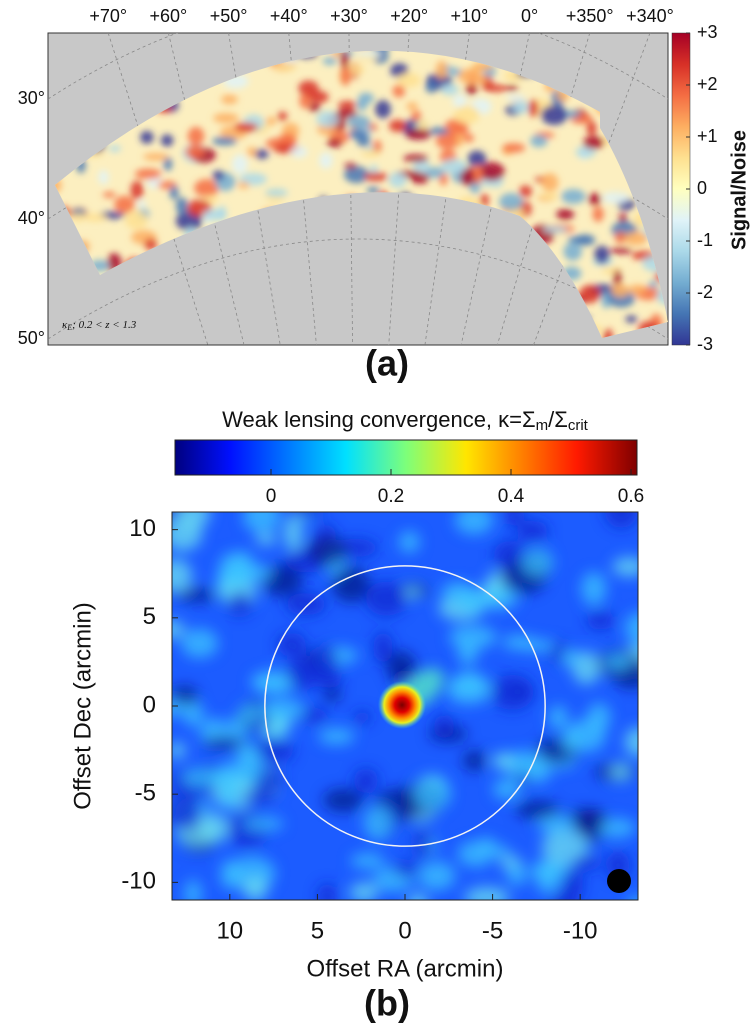  I want to click on colorbar-tick-label: -3, so click(705, 344).